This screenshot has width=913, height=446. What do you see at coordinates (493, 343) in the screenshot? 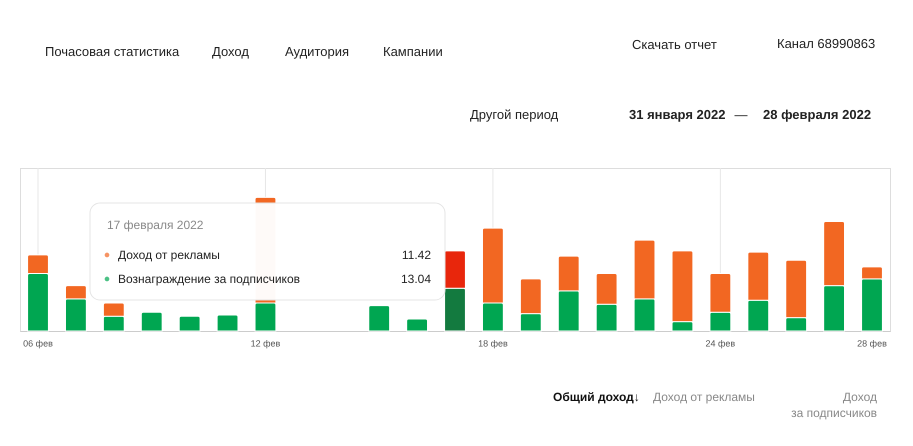
I see `x-tick-label: 18 фев` at bounding box center [493, 343].